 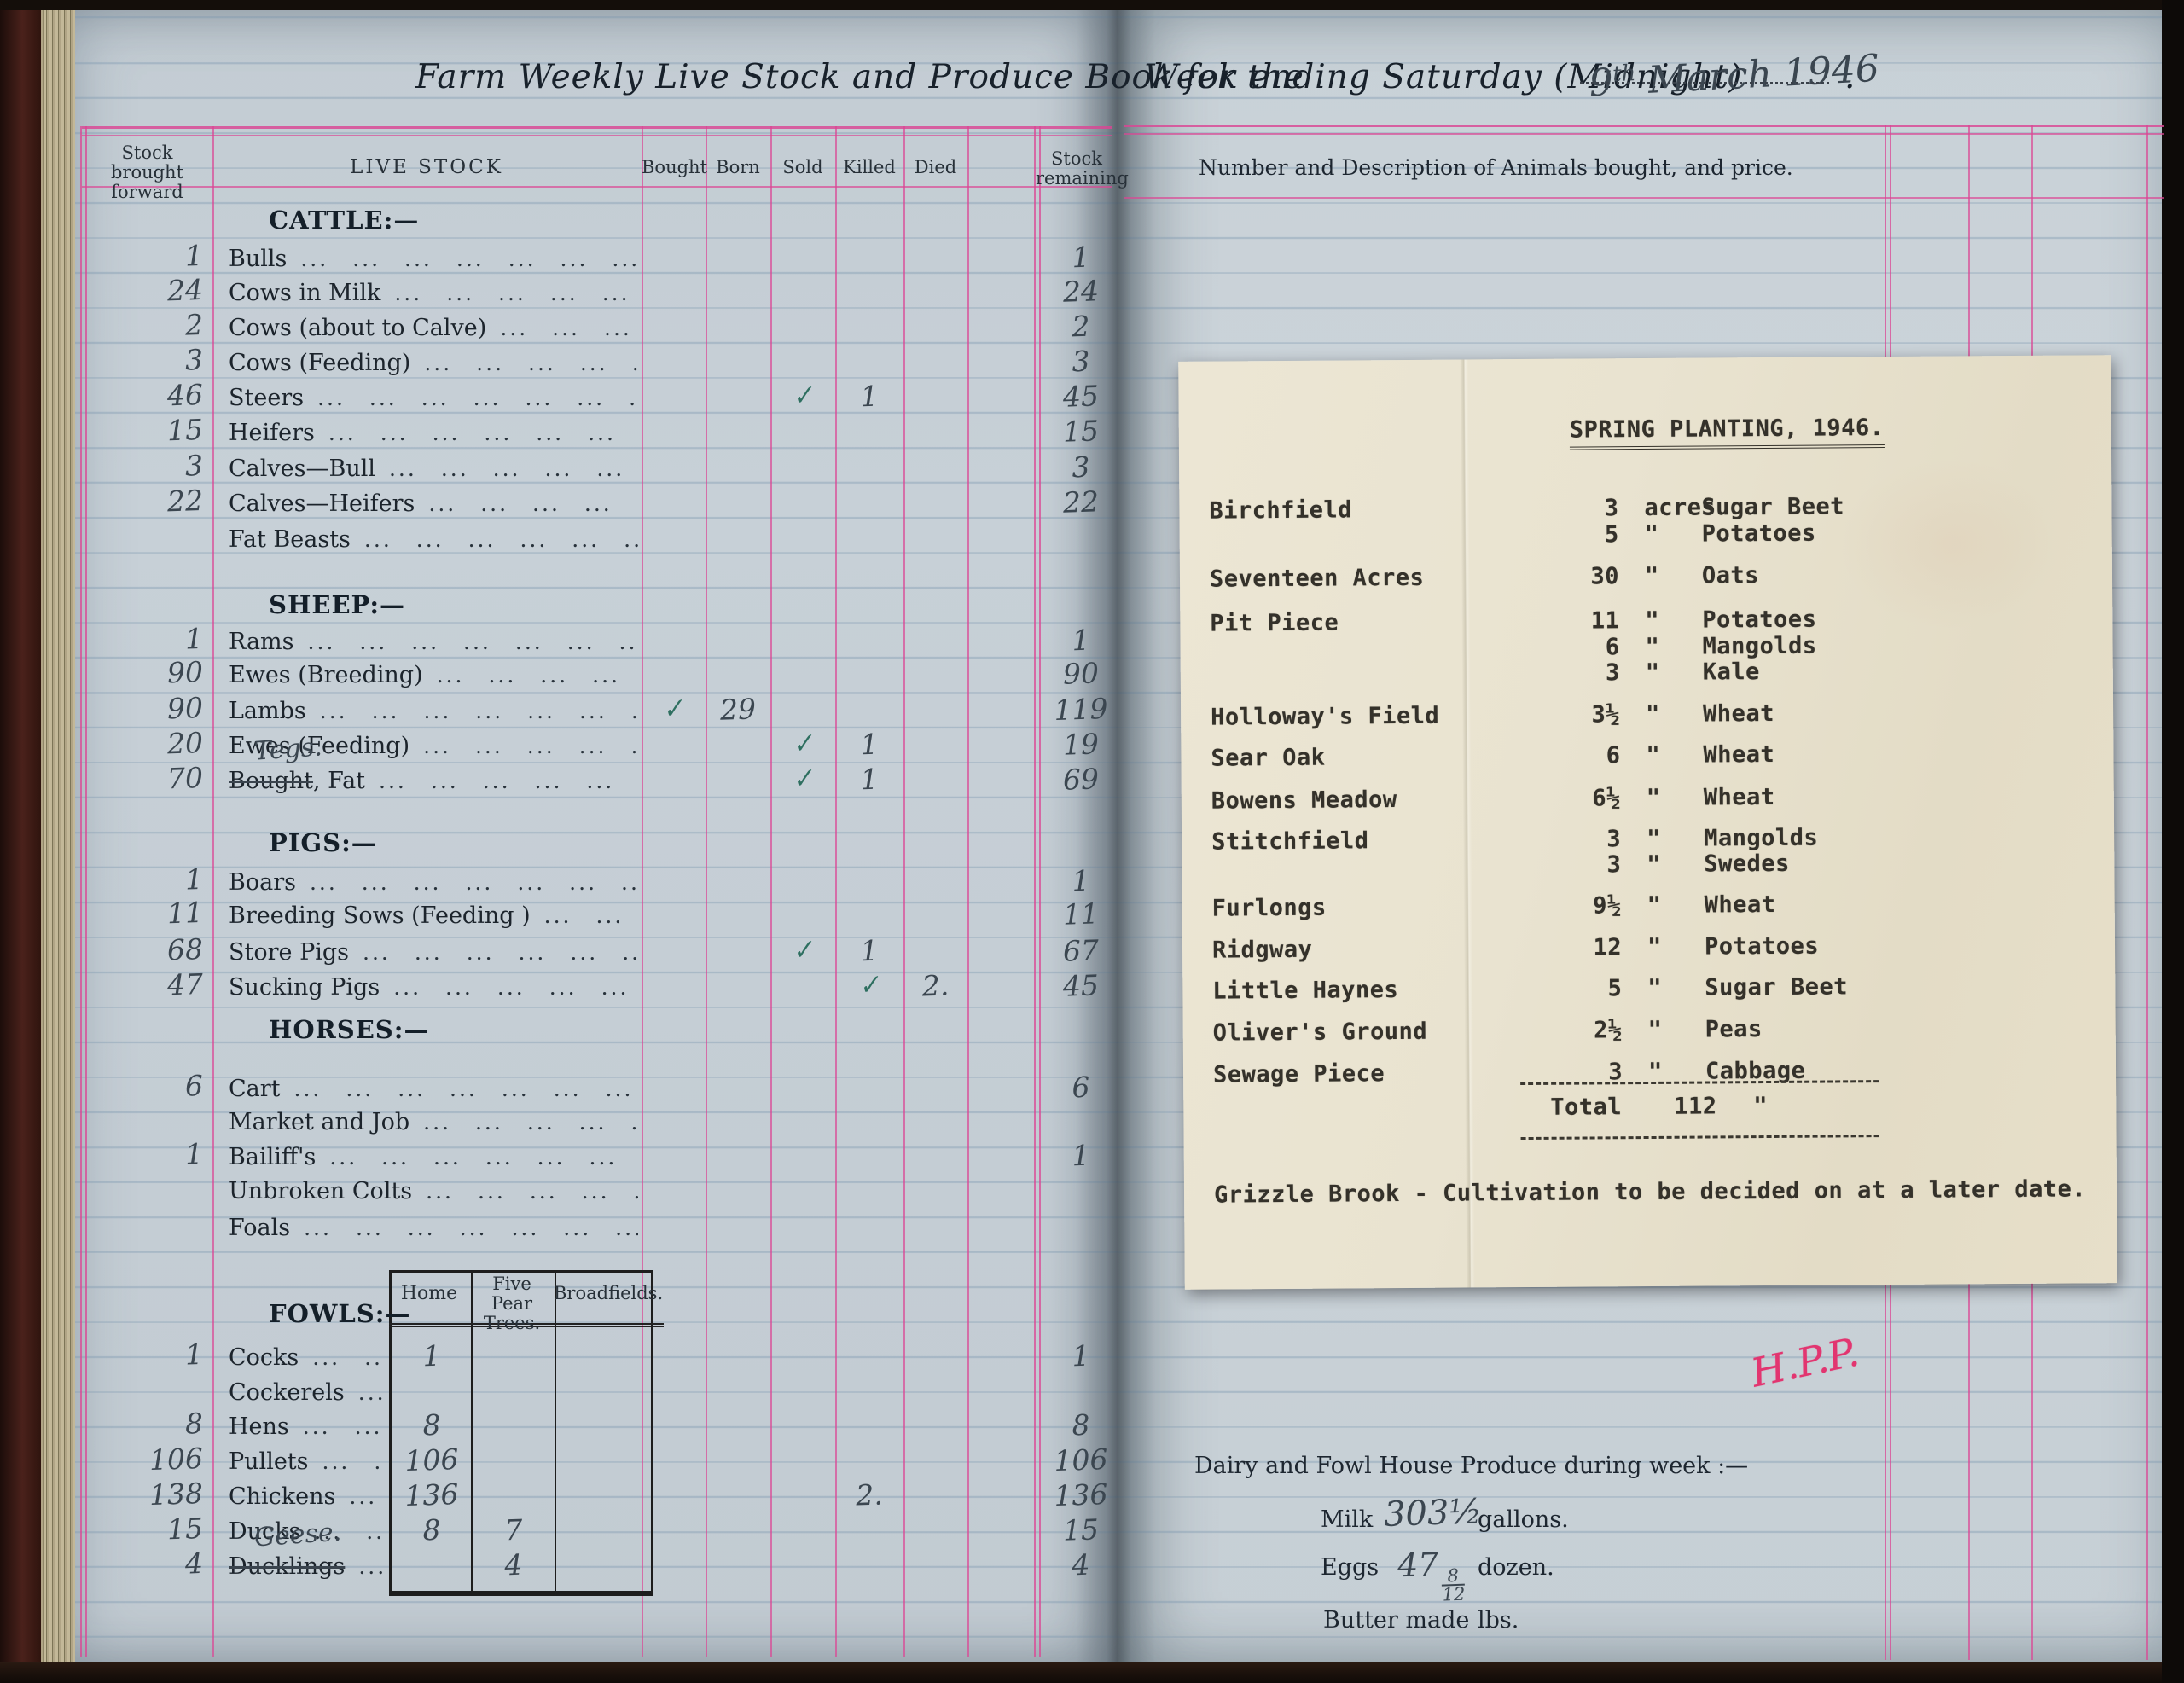 I want to click on vline-spare-left, so click(x=968, y=891).